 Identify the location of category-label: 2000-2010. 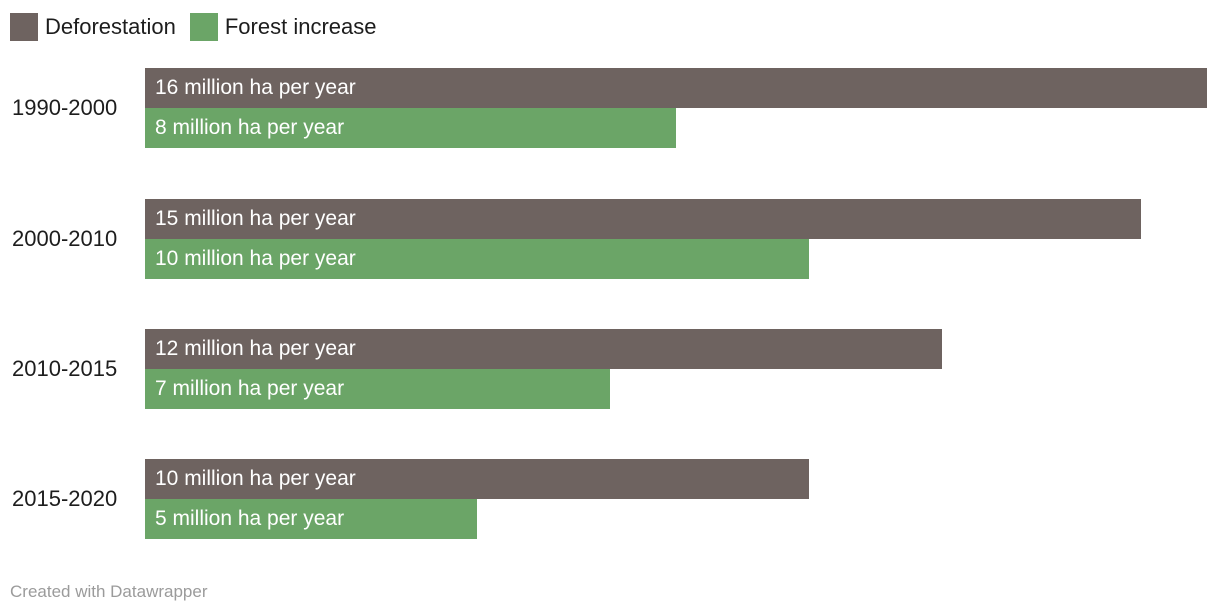
(65, 238).